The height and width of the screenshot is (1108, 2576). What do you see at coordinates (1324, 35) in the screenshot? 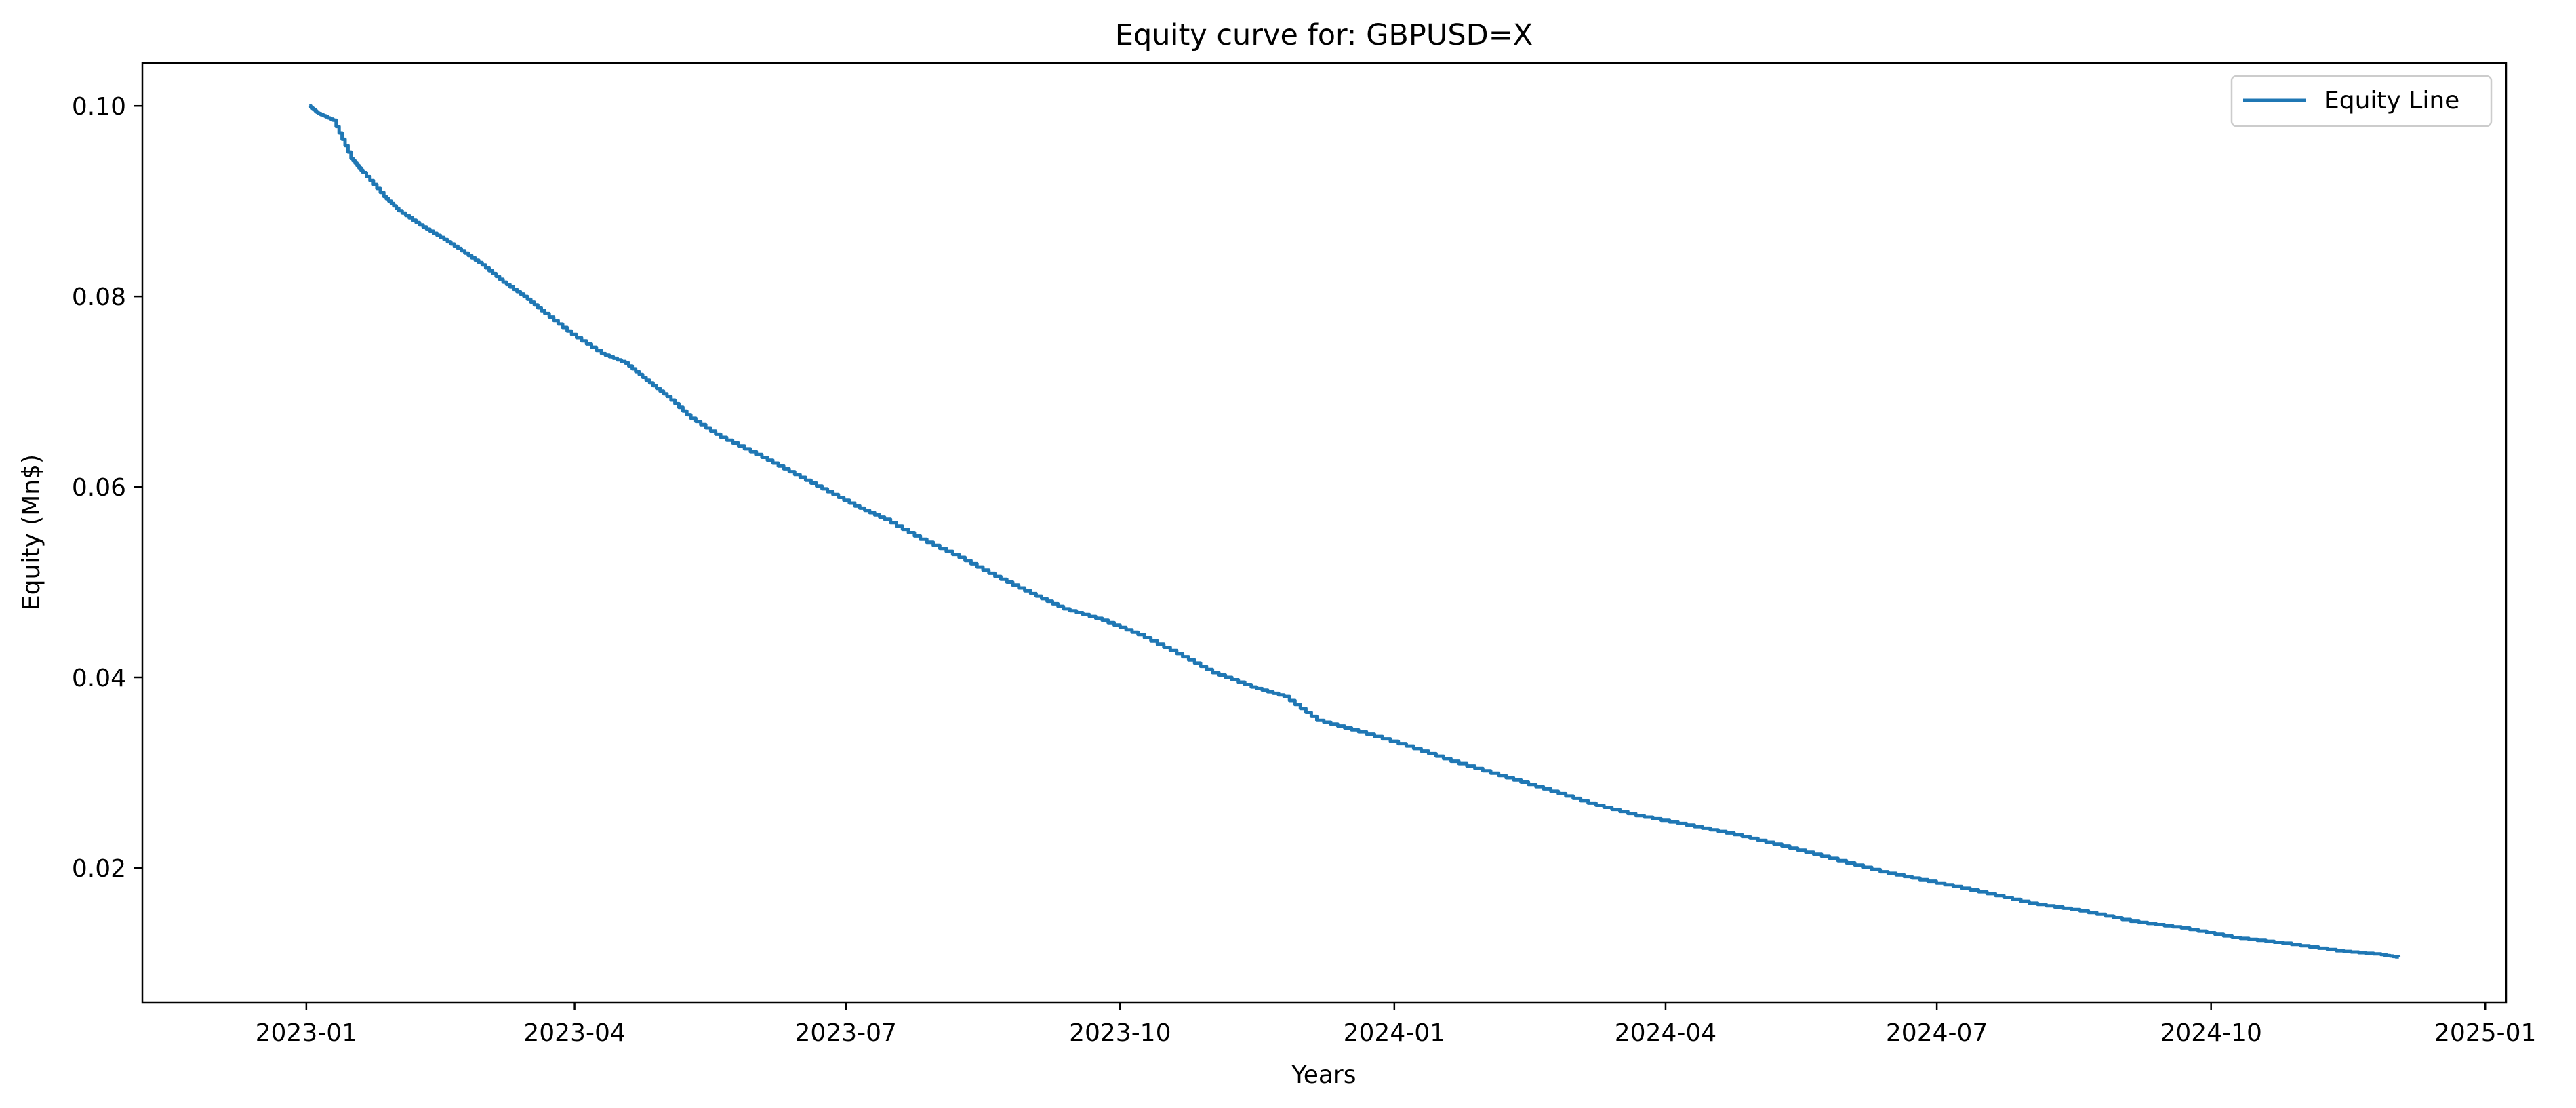
I see `chart-title: Equity curve for: GBPUSD=X` at bounding box center [1324, 35].